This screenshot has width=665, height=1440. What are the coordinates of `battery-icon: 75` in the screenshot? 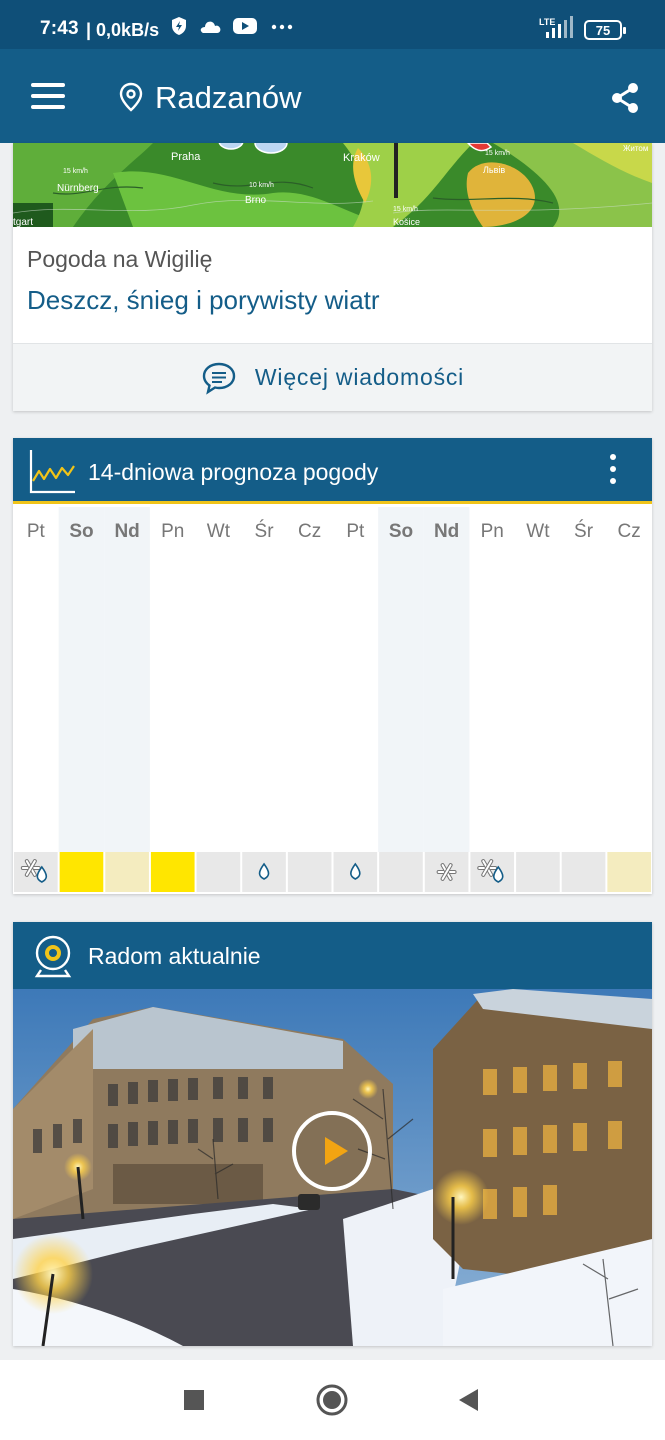 It's located at (605, 30).